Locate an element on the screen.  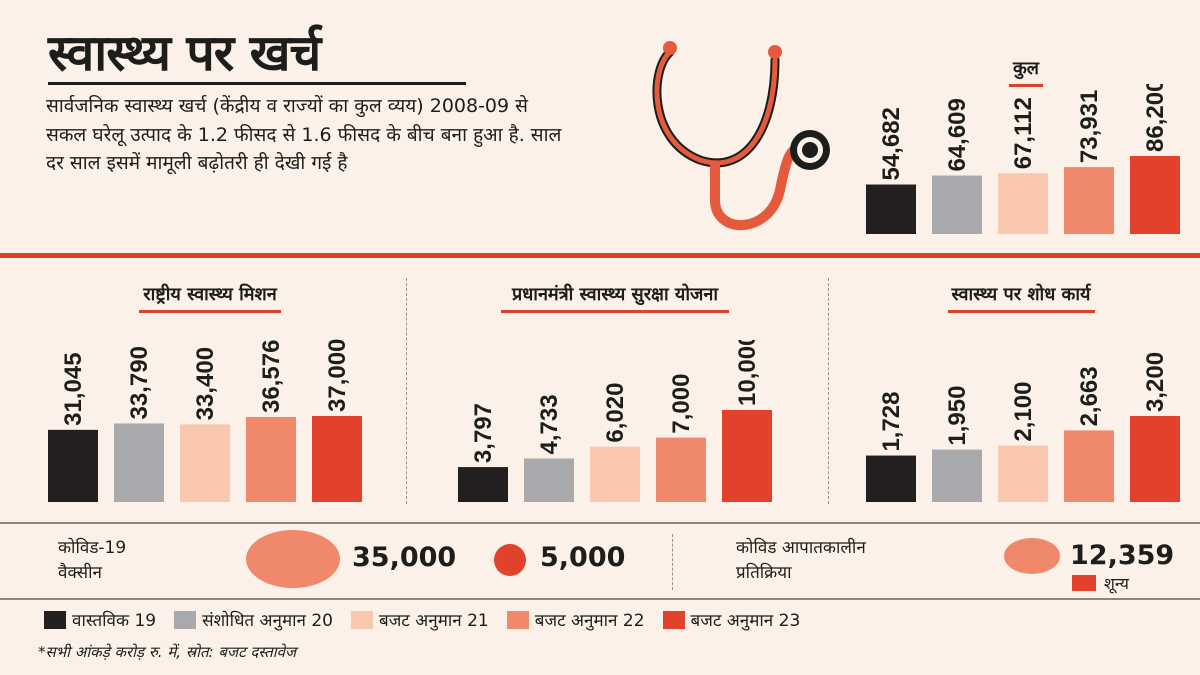
pmssy-chart: 3,797 4,733 6,020 7,000 10,000 is located at coordinates (615, 421).